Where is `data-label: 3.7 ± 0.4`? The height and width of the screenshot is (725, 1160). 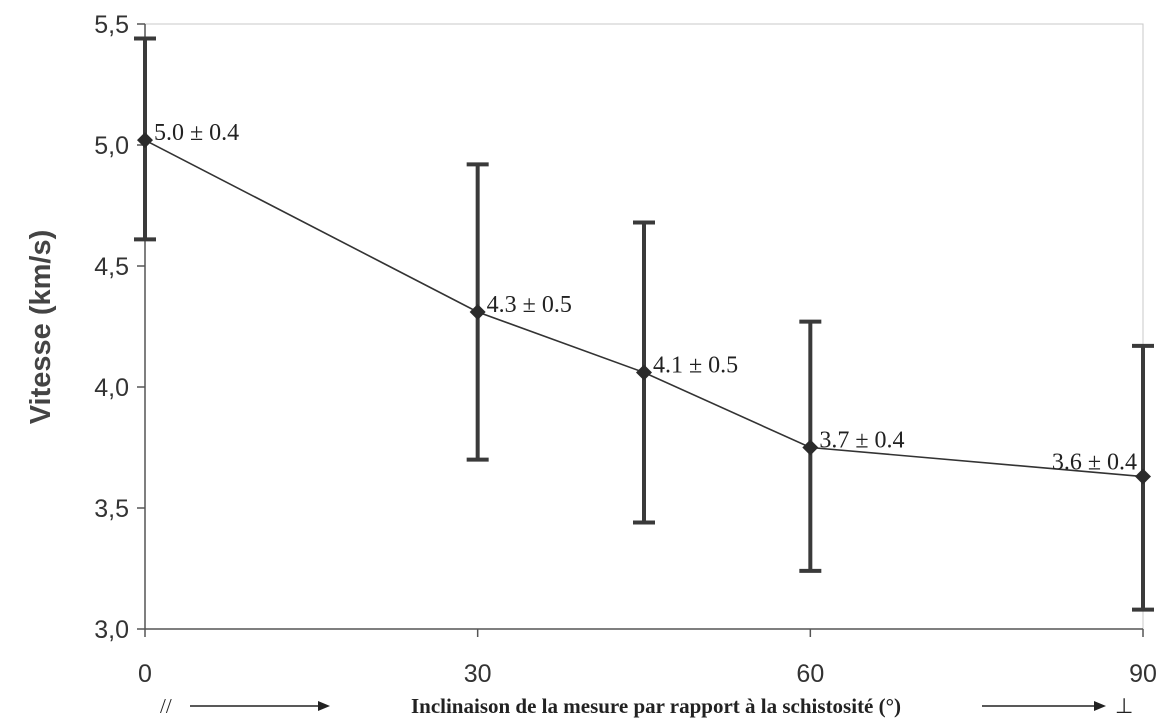
data-label: 3.7 ± 0.4 is located at coordinates (861, 441).